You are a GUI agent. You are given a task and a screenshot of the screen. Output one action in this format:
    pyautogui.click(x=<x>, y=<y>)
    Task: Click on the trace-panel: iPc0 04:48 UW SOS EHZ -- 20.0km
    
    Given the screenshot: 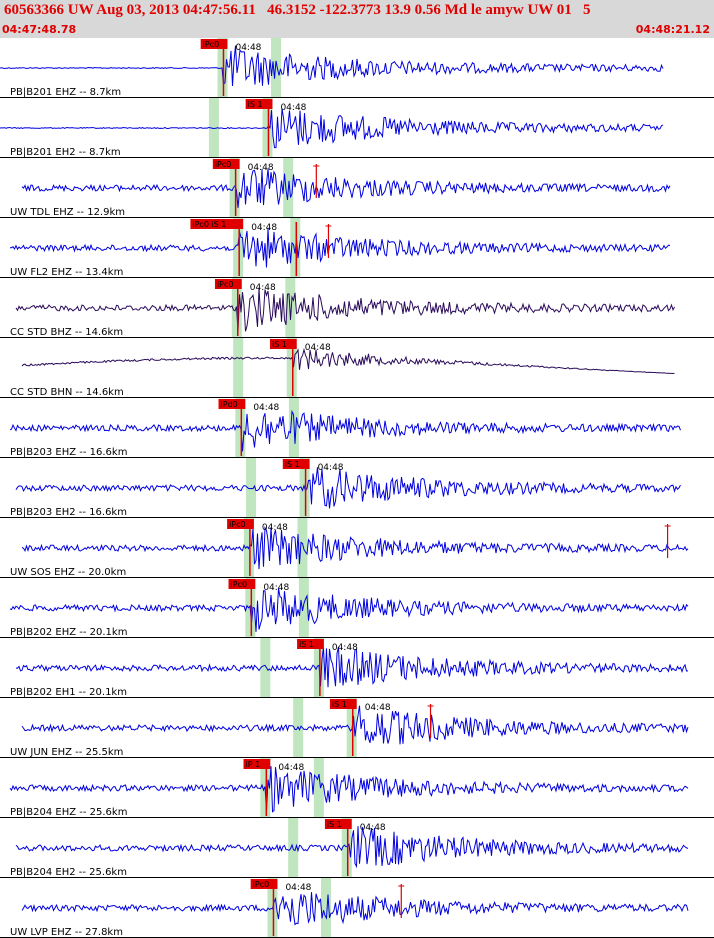 What is the action you would take?
    pyautogui.click(x=357, y=548)
    